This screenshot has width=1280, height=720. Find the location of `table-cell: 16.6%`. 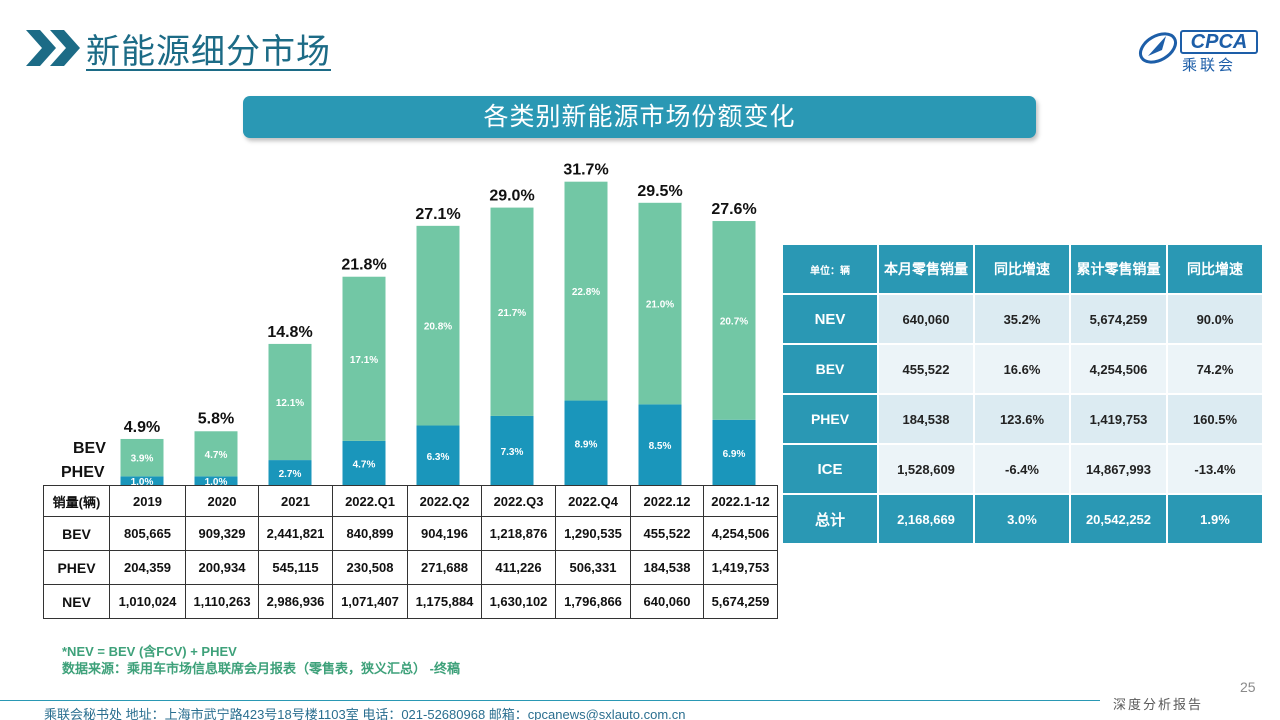

table-cell: 16.6% is located at coordinates (1022, 369).